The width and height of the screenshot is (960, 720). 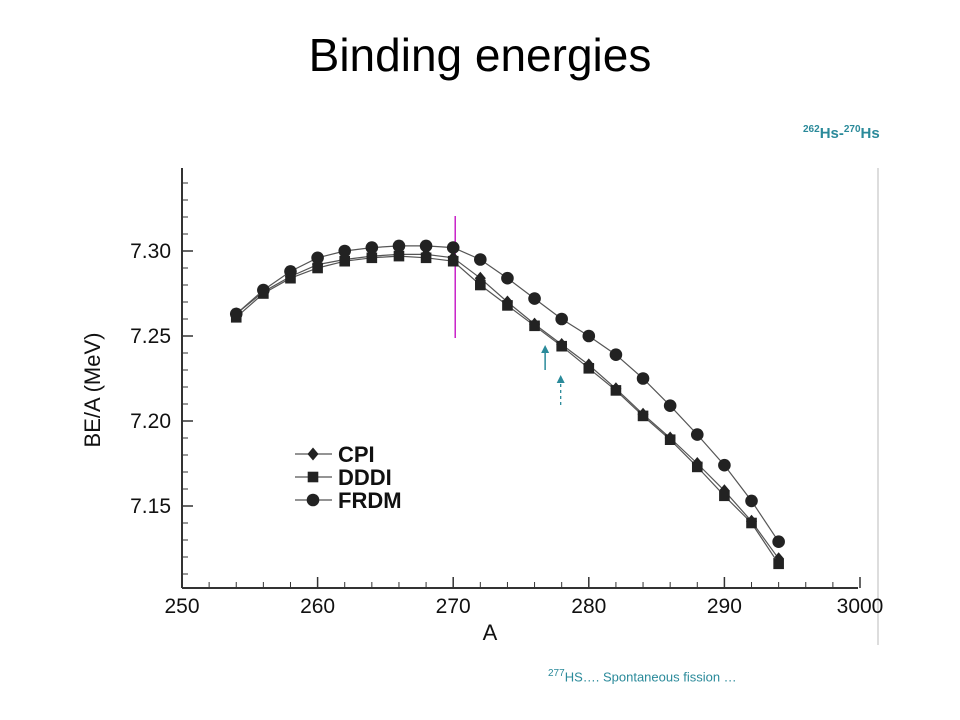 I want to click on y-tick-label: 7.30, so click(x=150, y=251).